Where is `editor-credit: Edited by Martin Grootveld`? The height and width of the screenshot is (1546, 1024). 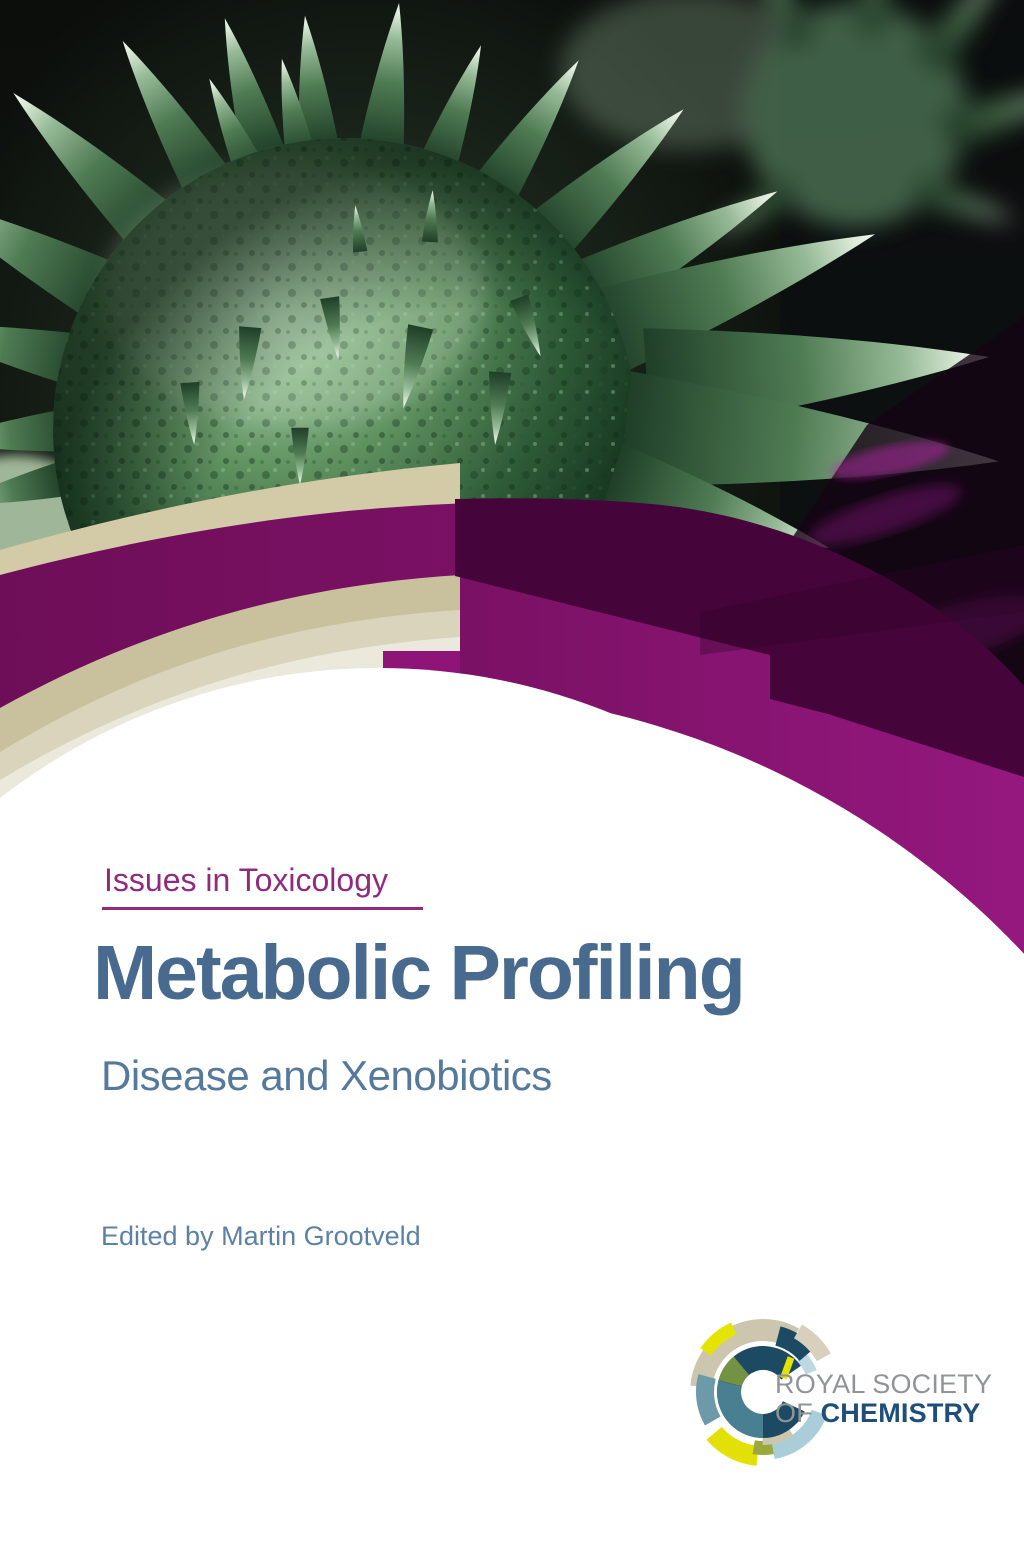 editor-credit: Edited by Martin Grootveld is located at coordinates (261, 1236).